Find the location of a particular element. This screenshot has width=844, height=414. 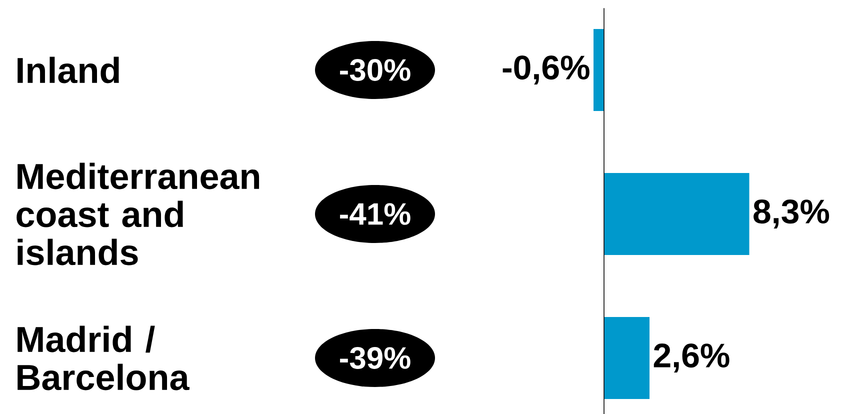

data-label: 2,6% is located at coordinates (692, 358).